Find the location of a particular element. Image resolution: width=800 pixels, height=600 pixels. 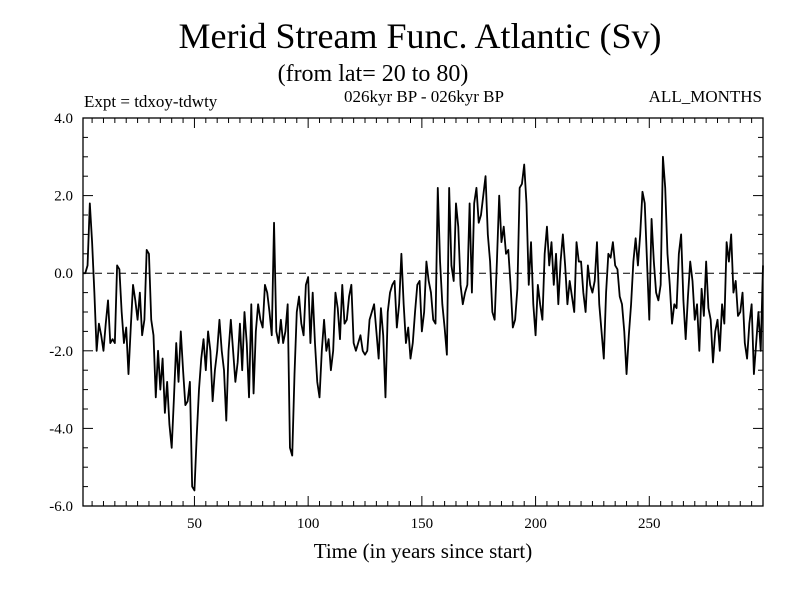

y-tick-label: 2.0 is located at coordinates (63, 197).